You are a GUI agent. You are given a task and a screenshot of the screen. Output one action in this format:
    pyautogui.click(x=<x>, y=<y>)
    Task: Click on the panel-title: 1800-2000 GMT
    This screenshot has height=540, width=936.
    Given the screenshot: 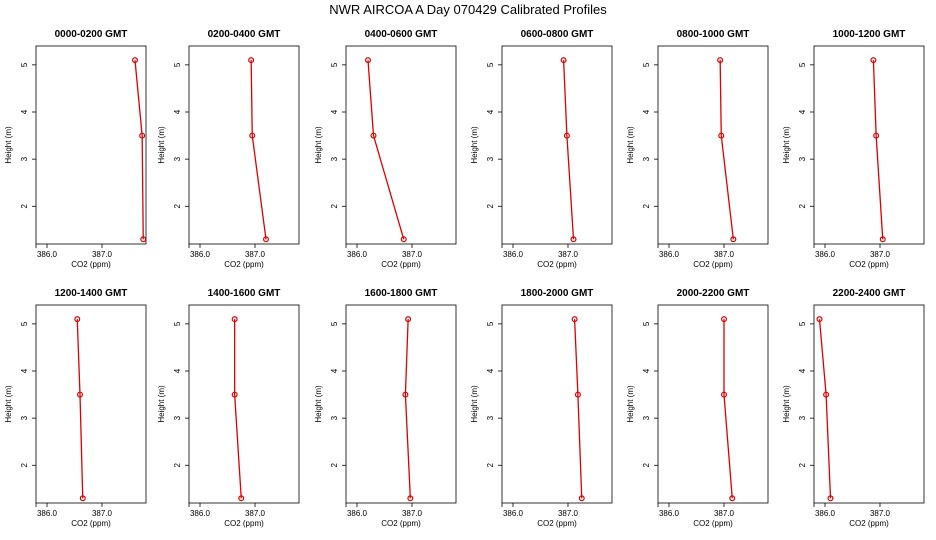 What is the action you would take?
    pyautogui.click(x=557, y=293)
    